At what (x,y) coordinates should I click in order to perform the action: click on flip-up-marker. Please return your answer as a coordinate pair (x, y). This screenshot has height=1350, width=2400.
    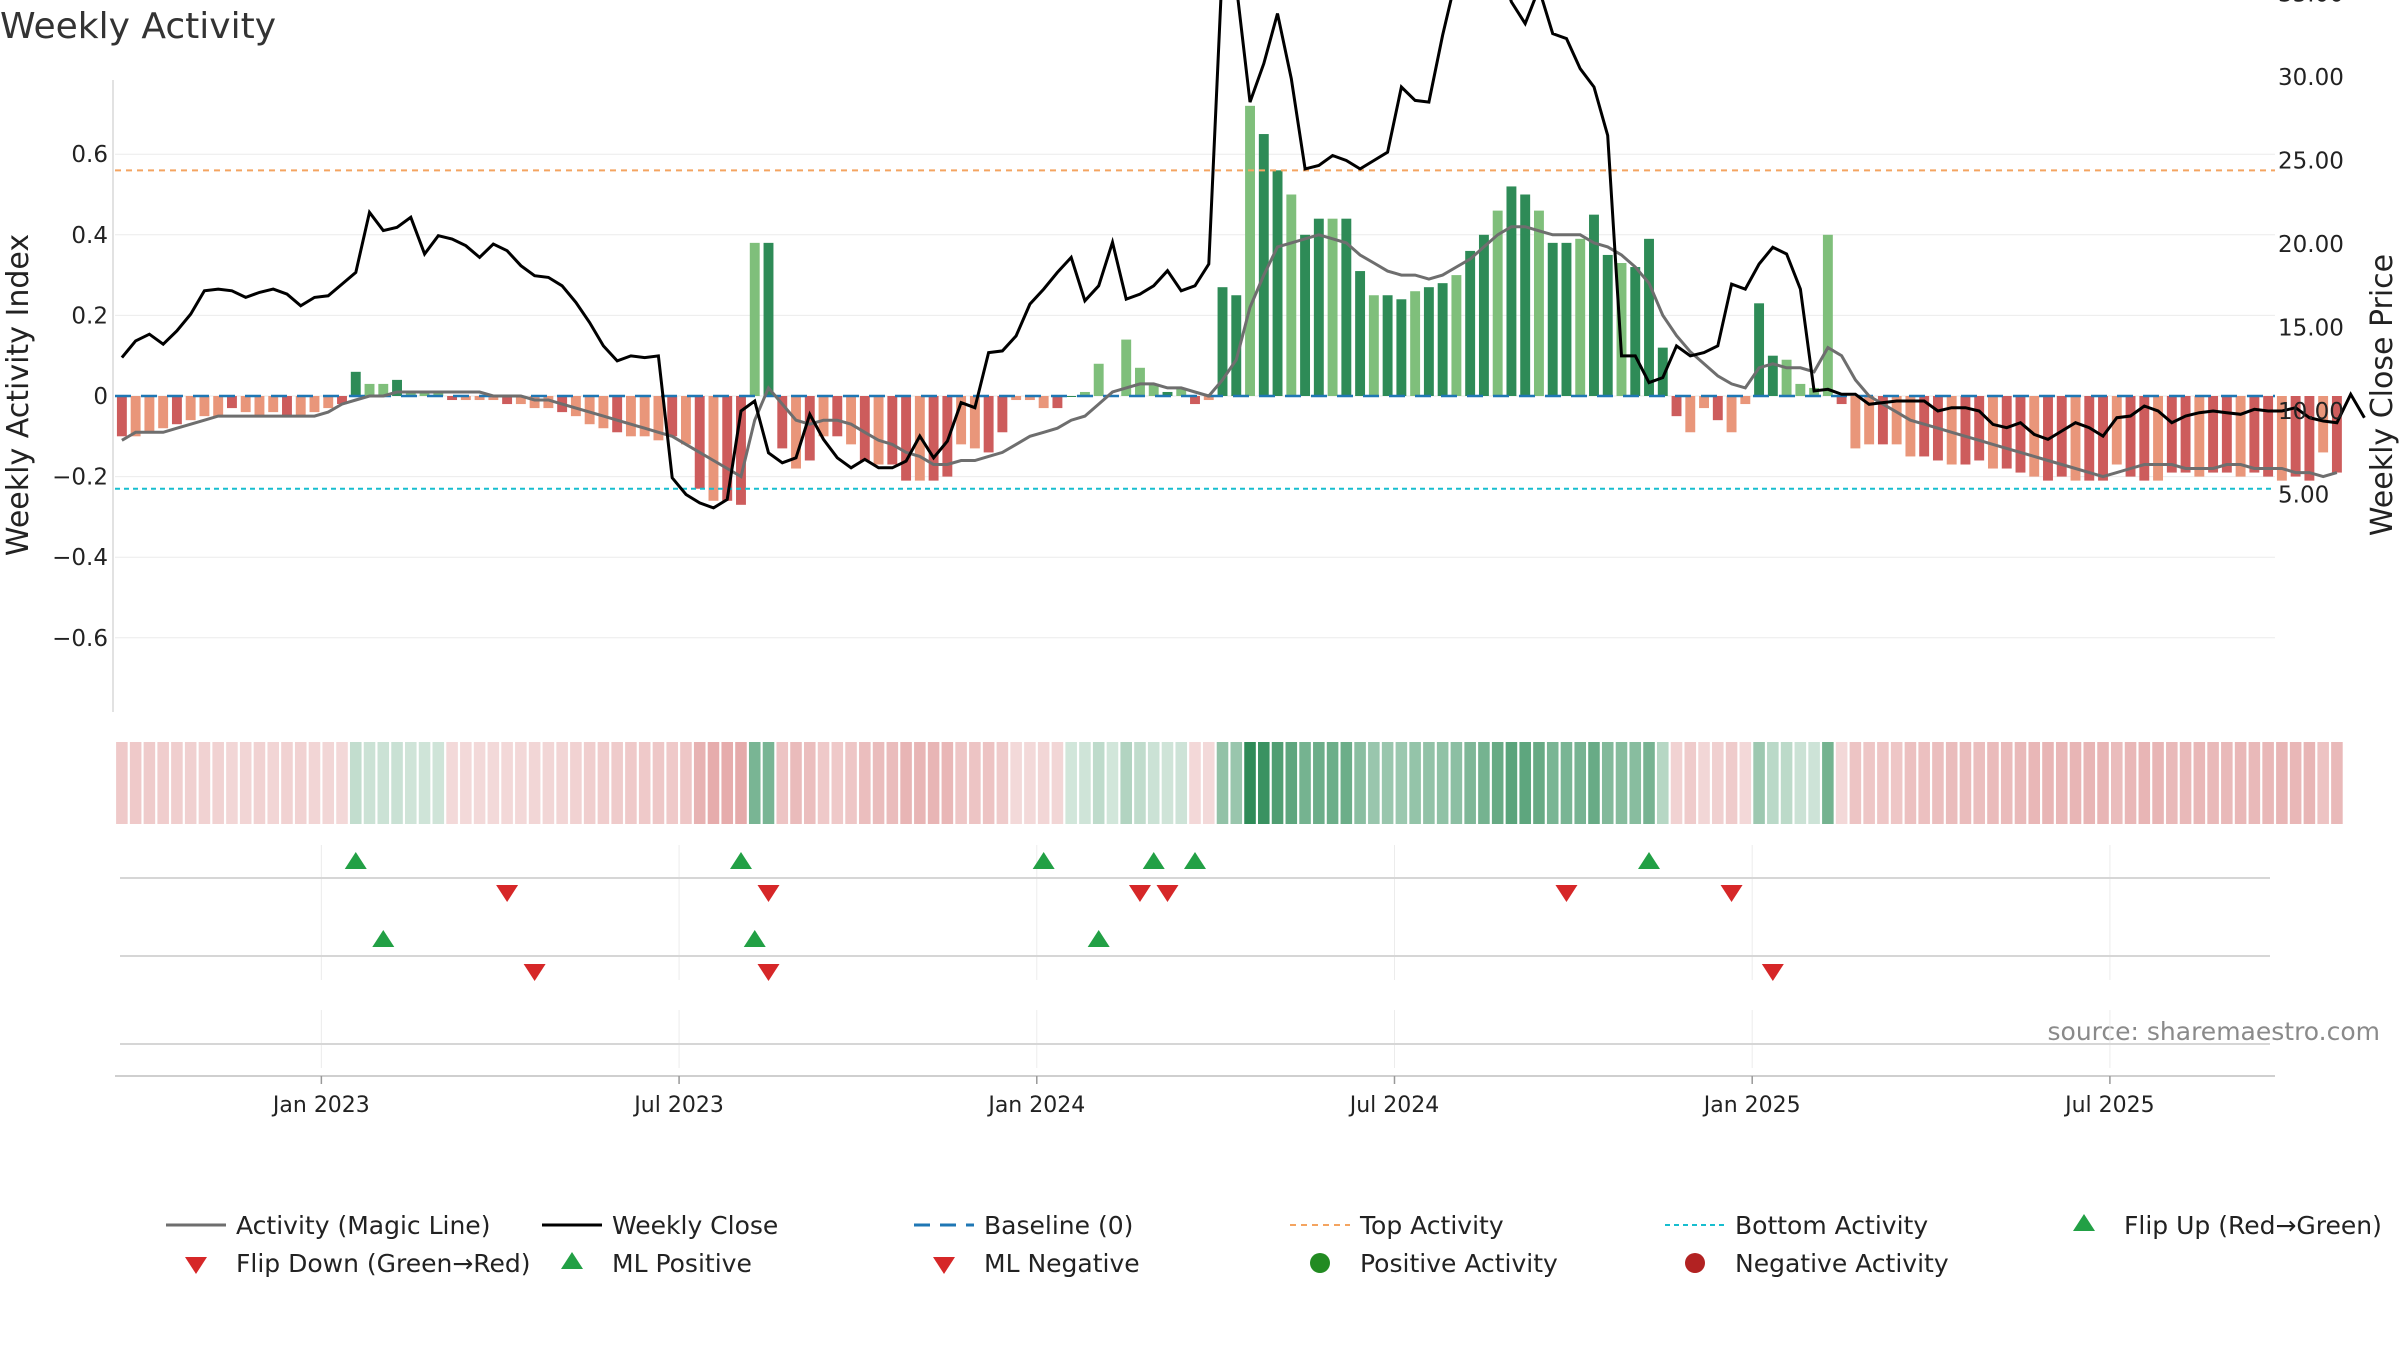
    Looking at the image, I should click on (740, 860).